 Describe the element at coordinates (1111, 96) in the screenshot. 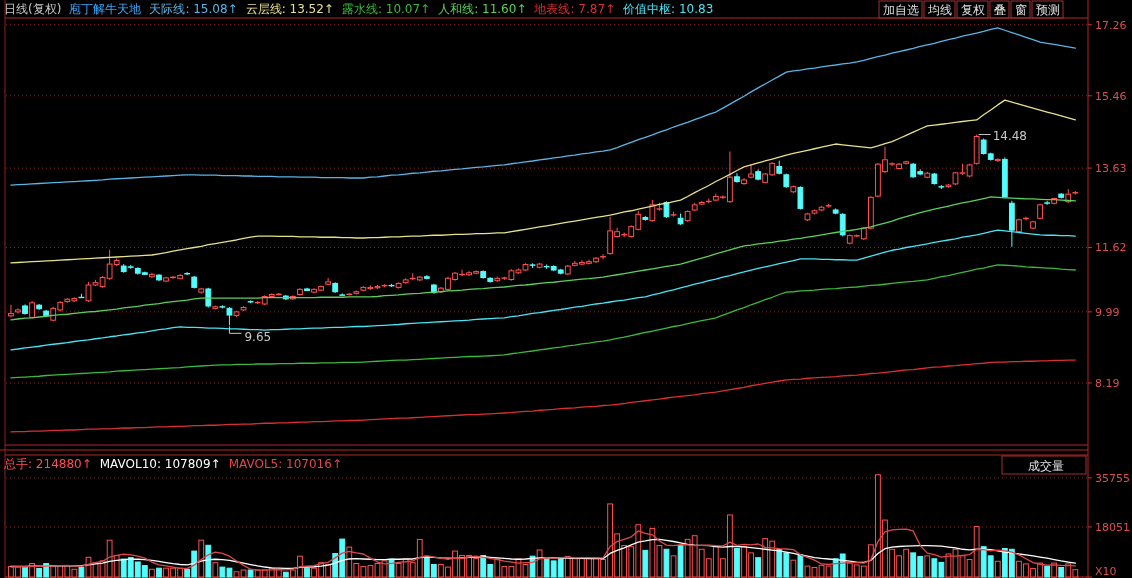

I see `y-tick-label: 15.46` at that location.